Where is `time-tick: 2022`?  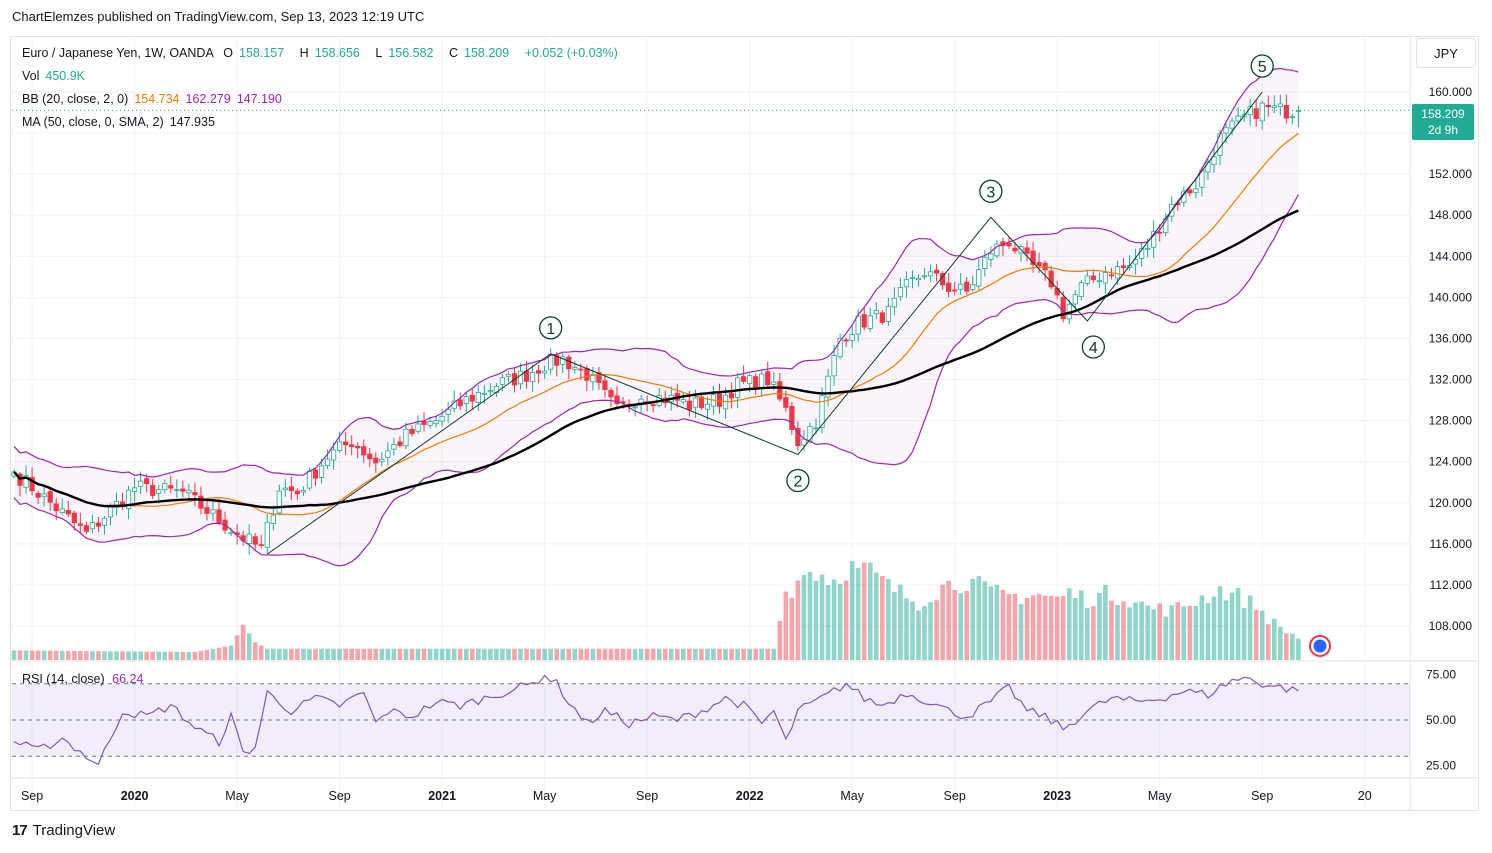
time-tick: 2022 is located at coordinates (750, 796).